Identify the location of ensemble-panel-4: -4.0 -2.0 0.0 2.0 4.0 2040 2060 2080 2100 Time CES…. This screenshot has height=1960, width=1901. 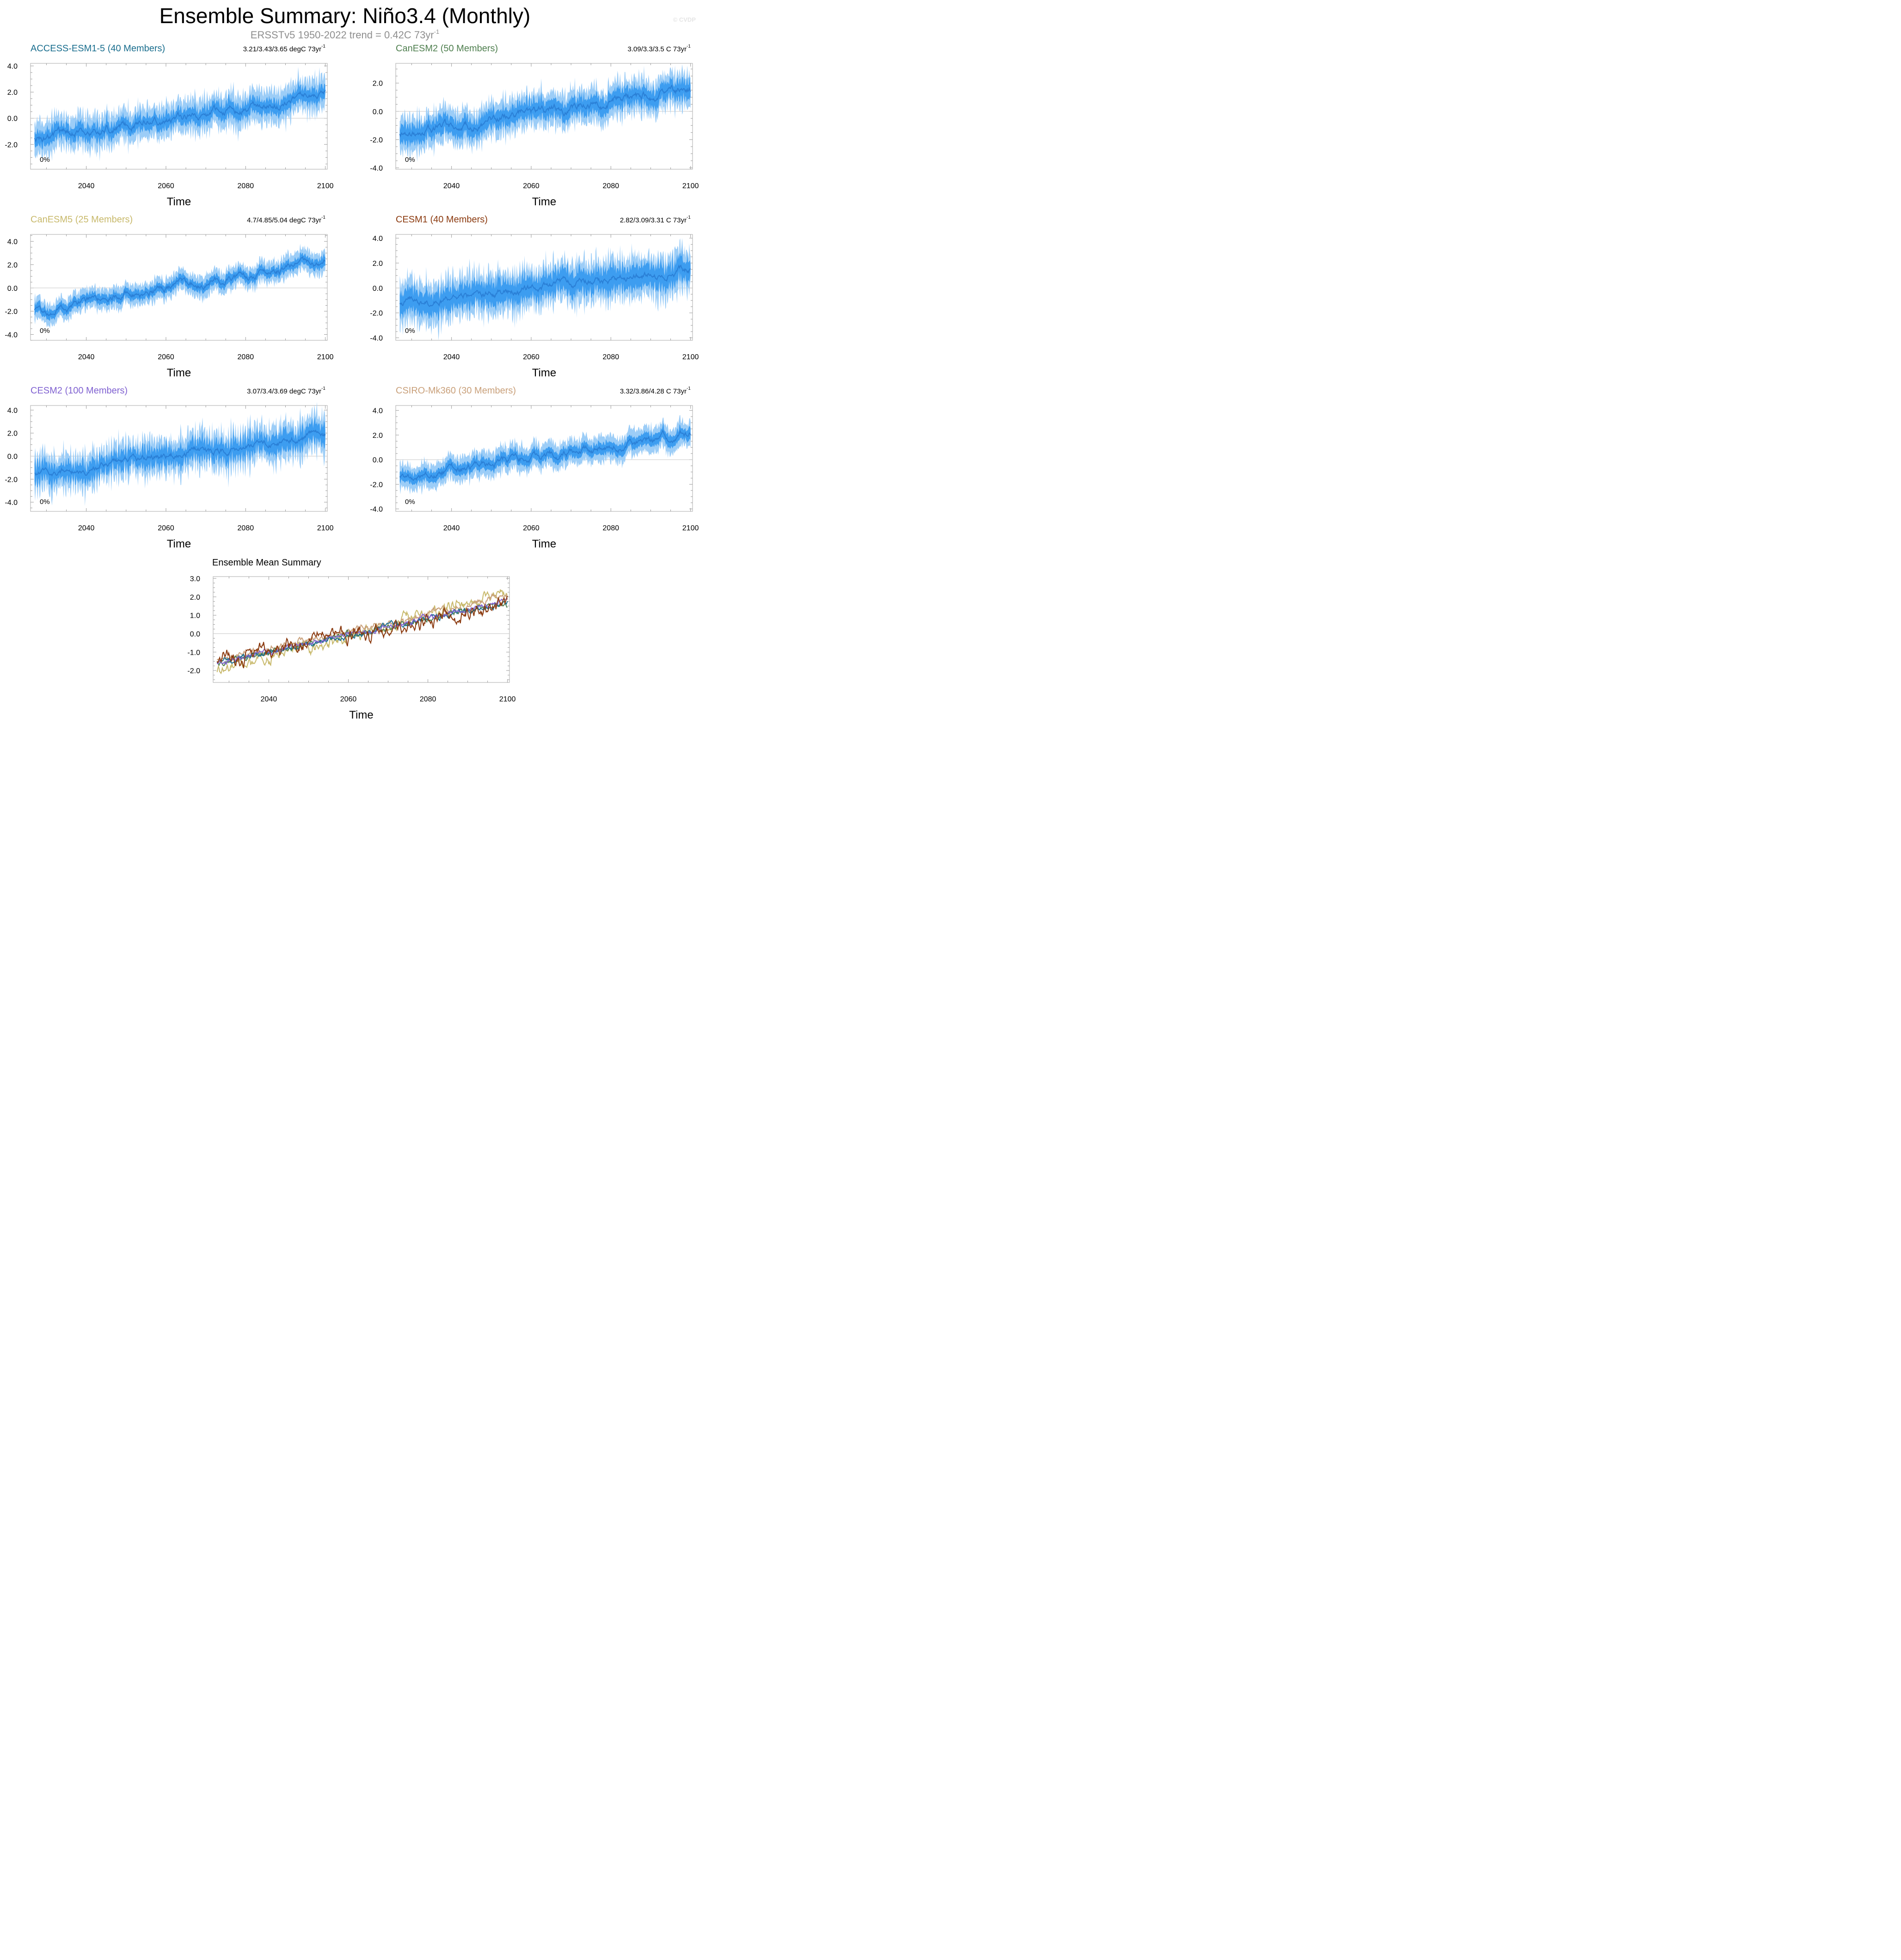
(169, 468).